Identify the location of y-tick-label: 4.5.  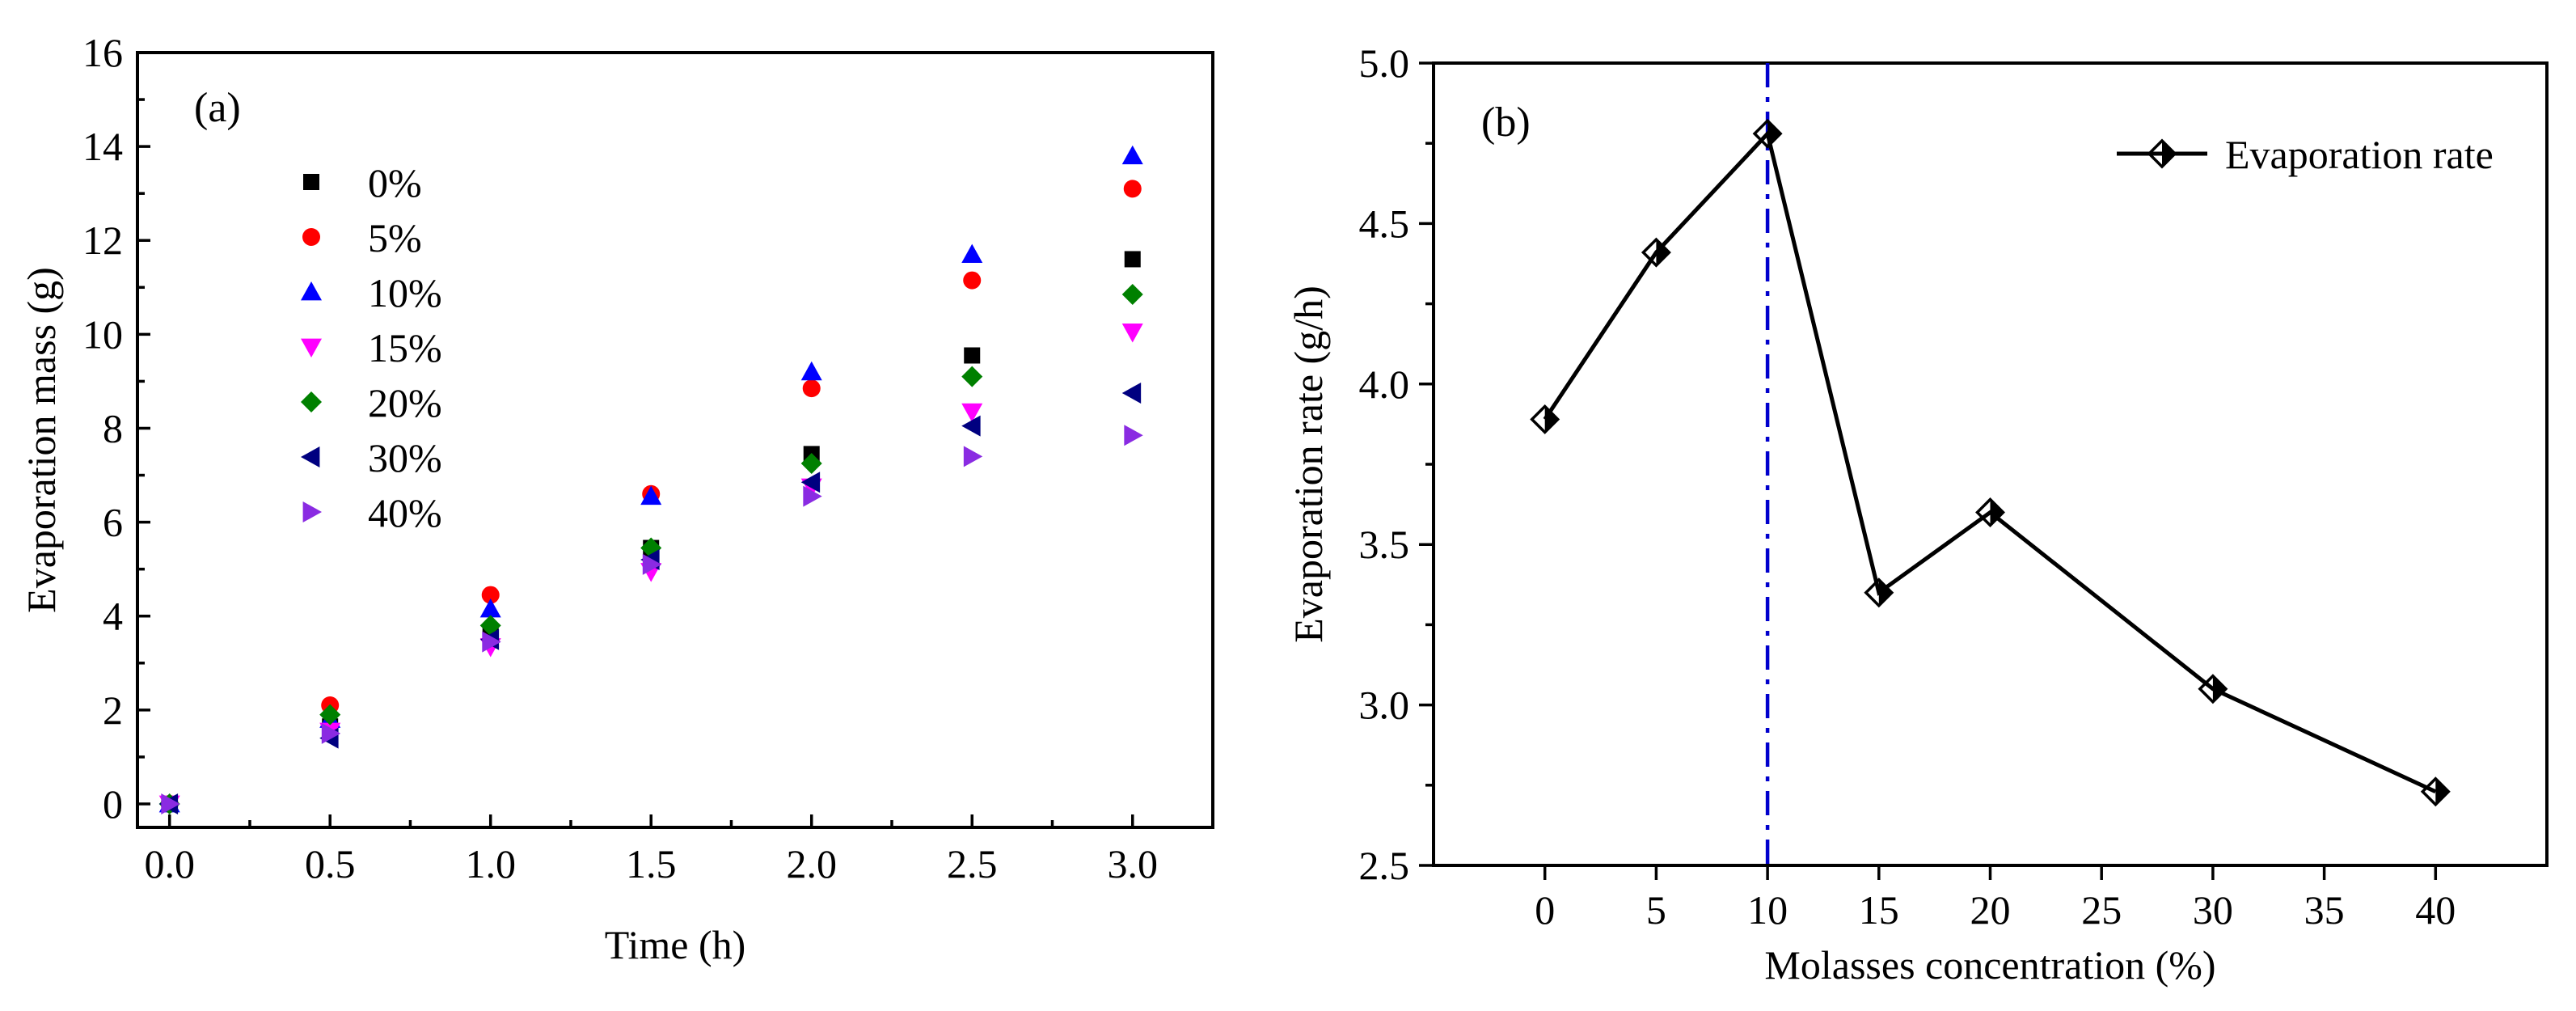
(1384, 223).